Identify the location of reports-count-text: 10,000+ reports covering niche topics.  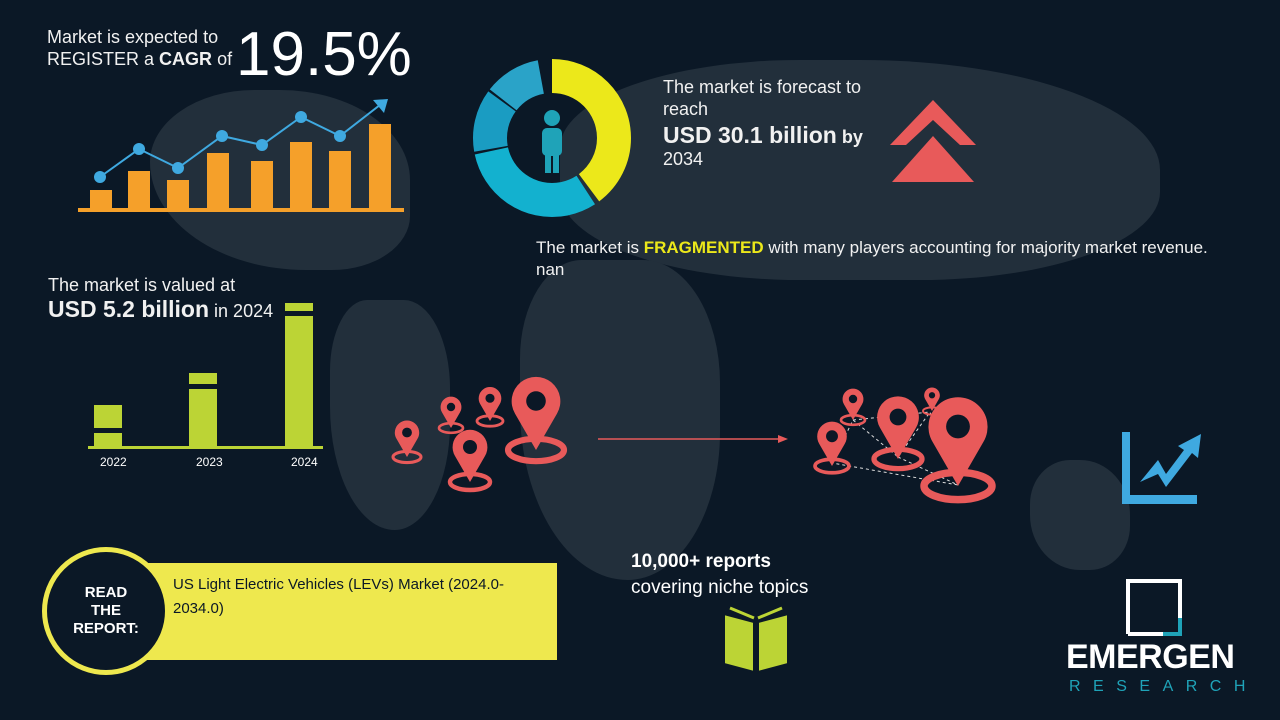
(719, 575).